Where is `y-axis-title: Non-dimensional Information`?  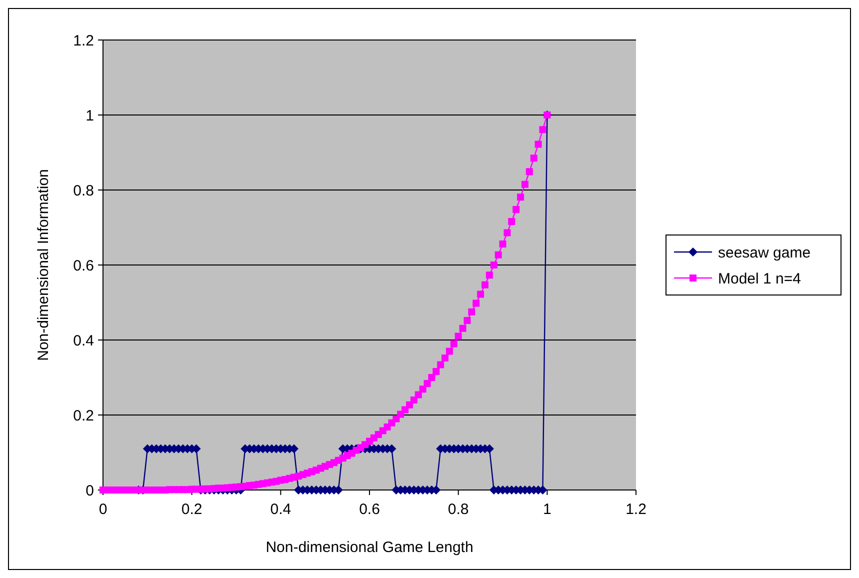 y-axis-title: Non-dimensional Information is located at coordinates (43, 265).